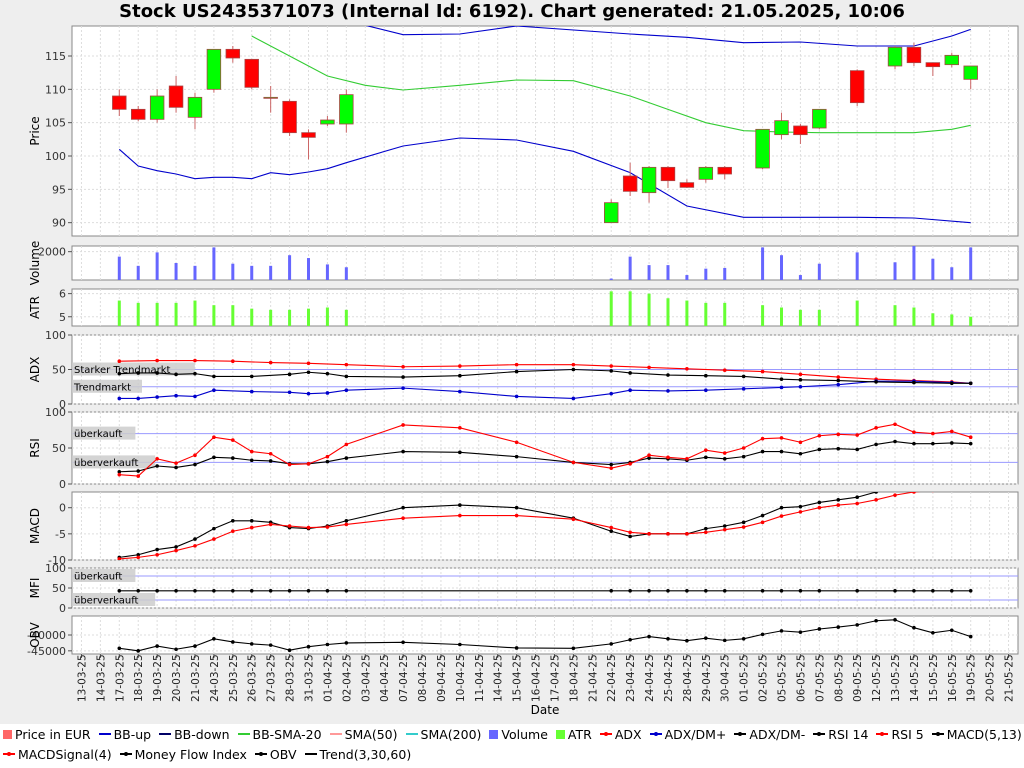 The image size is (1024, 768). I want to click on legend-label: BB-down, so click(202, 734).